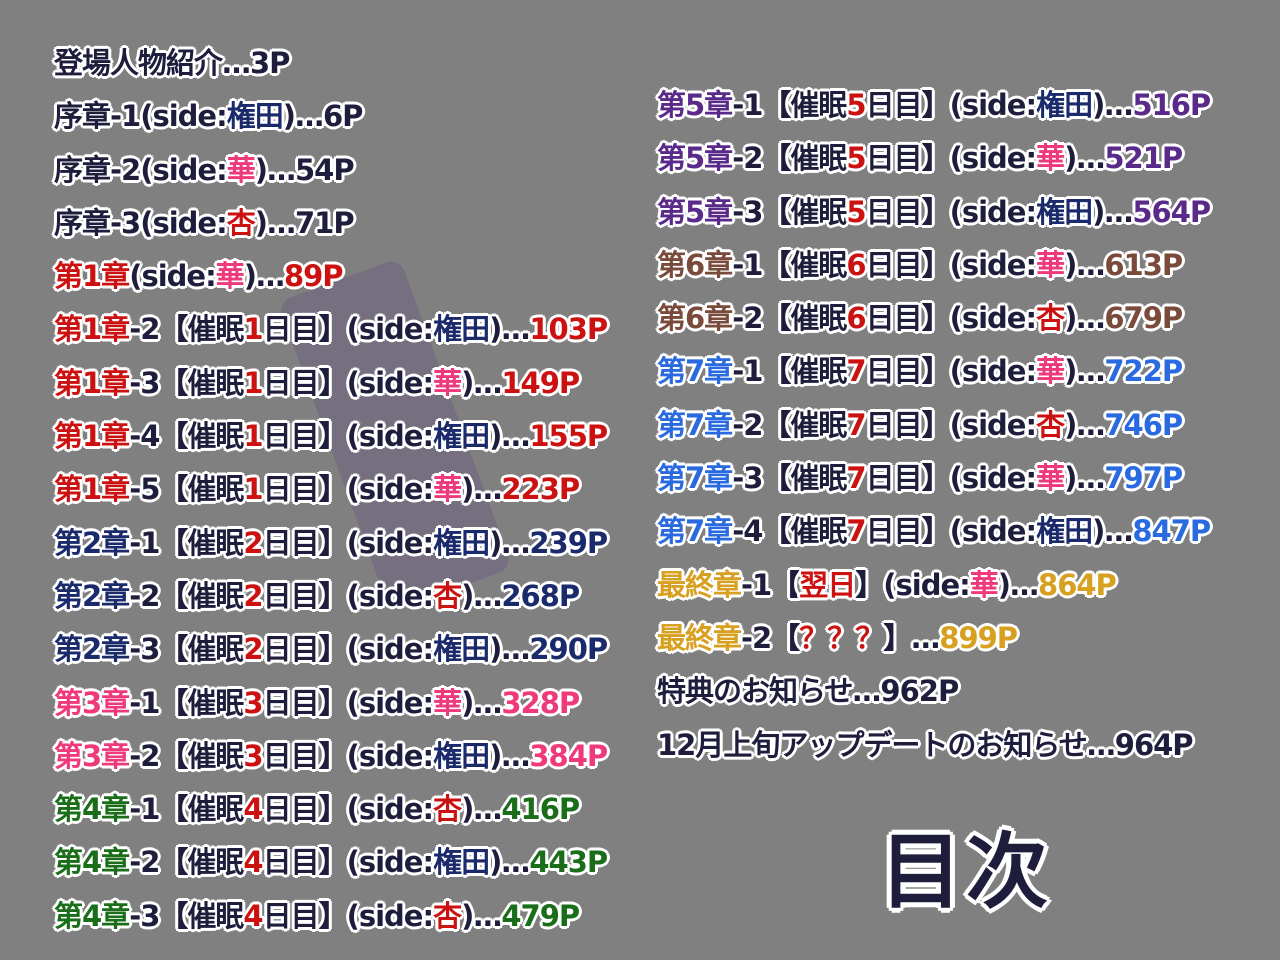 This screenshot has width=1280, height=960. I want to click on toc-entry-segment: )…54P, so click(304, 169).